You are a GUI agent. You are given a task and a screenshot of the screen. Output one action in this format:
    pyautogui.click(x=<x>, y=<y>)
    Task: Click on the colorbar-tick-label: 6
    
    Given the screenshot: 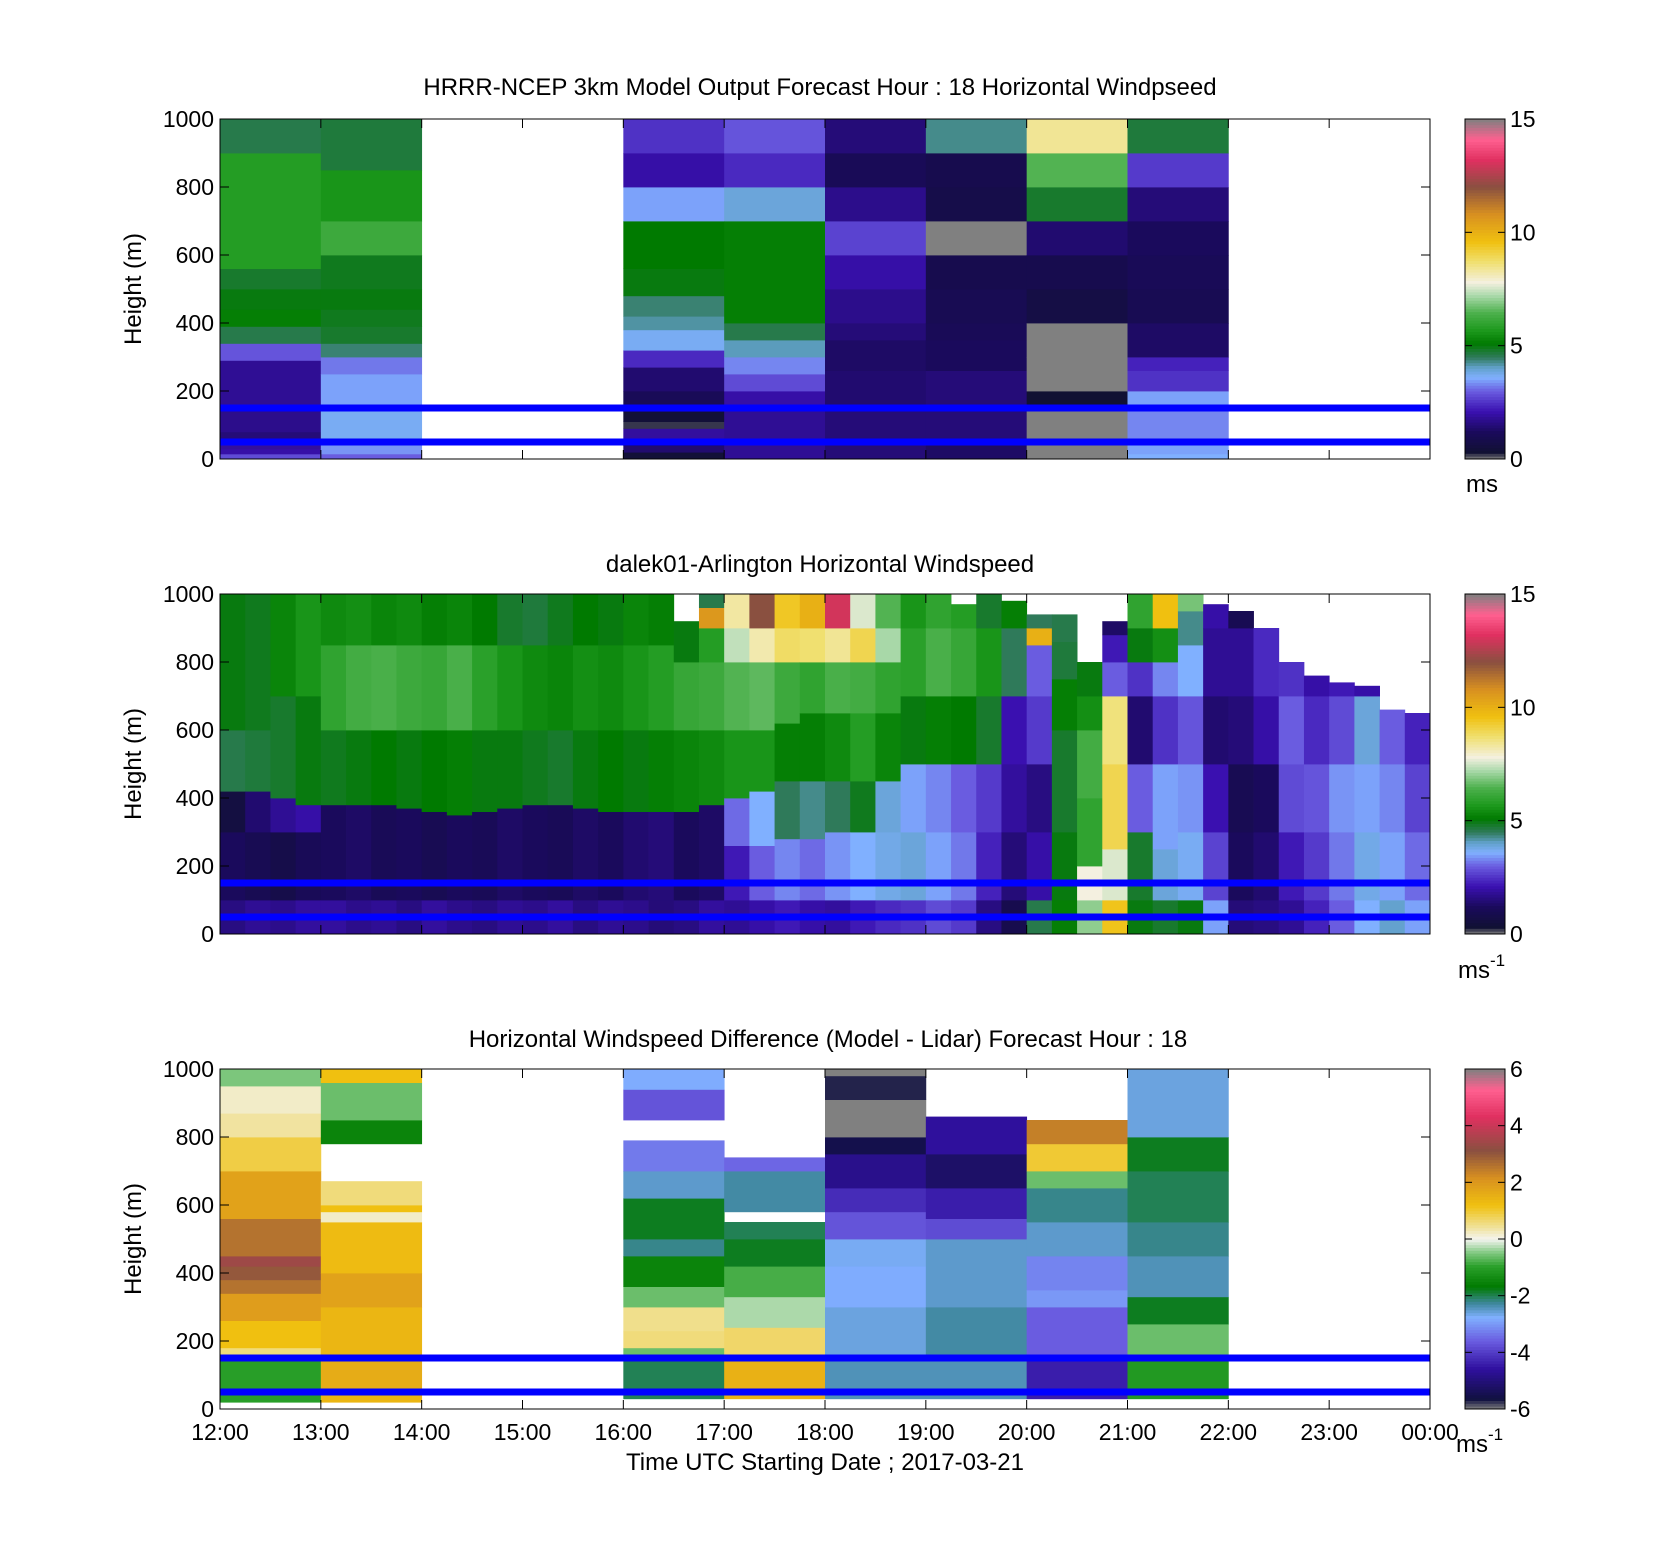 What is the action you would take?
    pyautogui.click(x=1516, y=1069)
    